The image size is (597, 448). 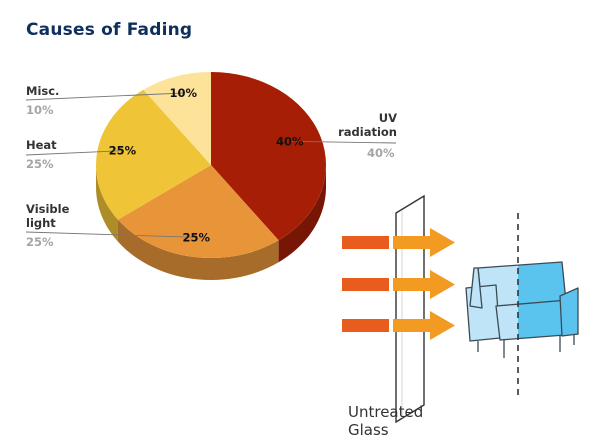 What do you see at coordinates (109, 30) in the screenshot?
I see `chart-title: Causes of Fading` at bounding box center [109, 30].